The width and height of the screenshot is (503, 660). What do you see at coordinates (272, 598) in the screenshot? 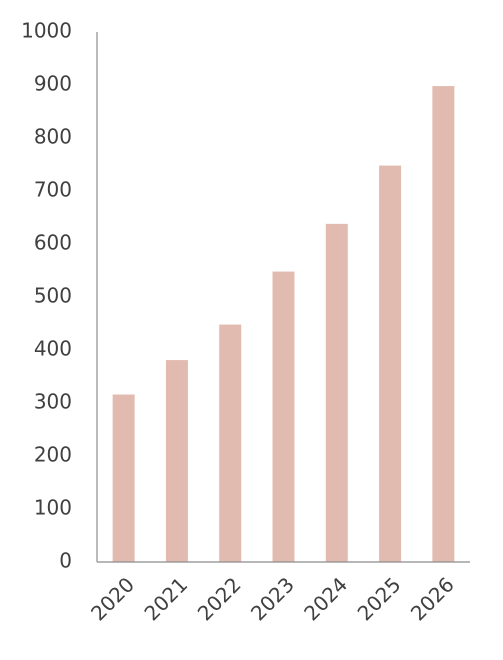
I see `x-tick-label: 2023` at bounding box center [272, 598].